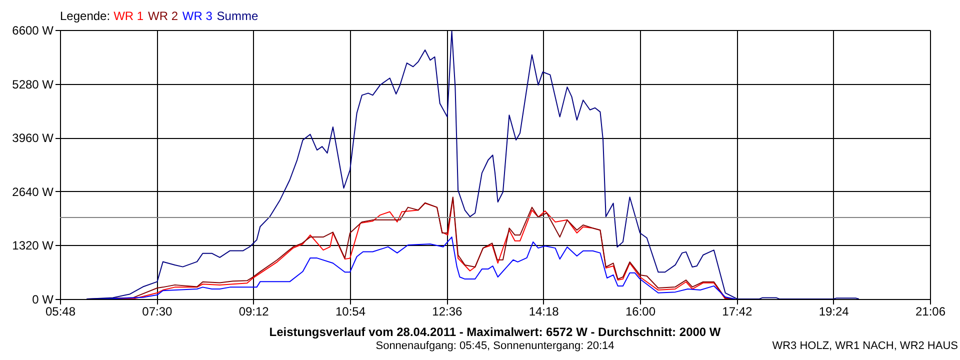  What do you see at coordinates (33, 31) in the screenshot?
I see `y-tick-label: 6600 W` at bounding box center [33, 31].